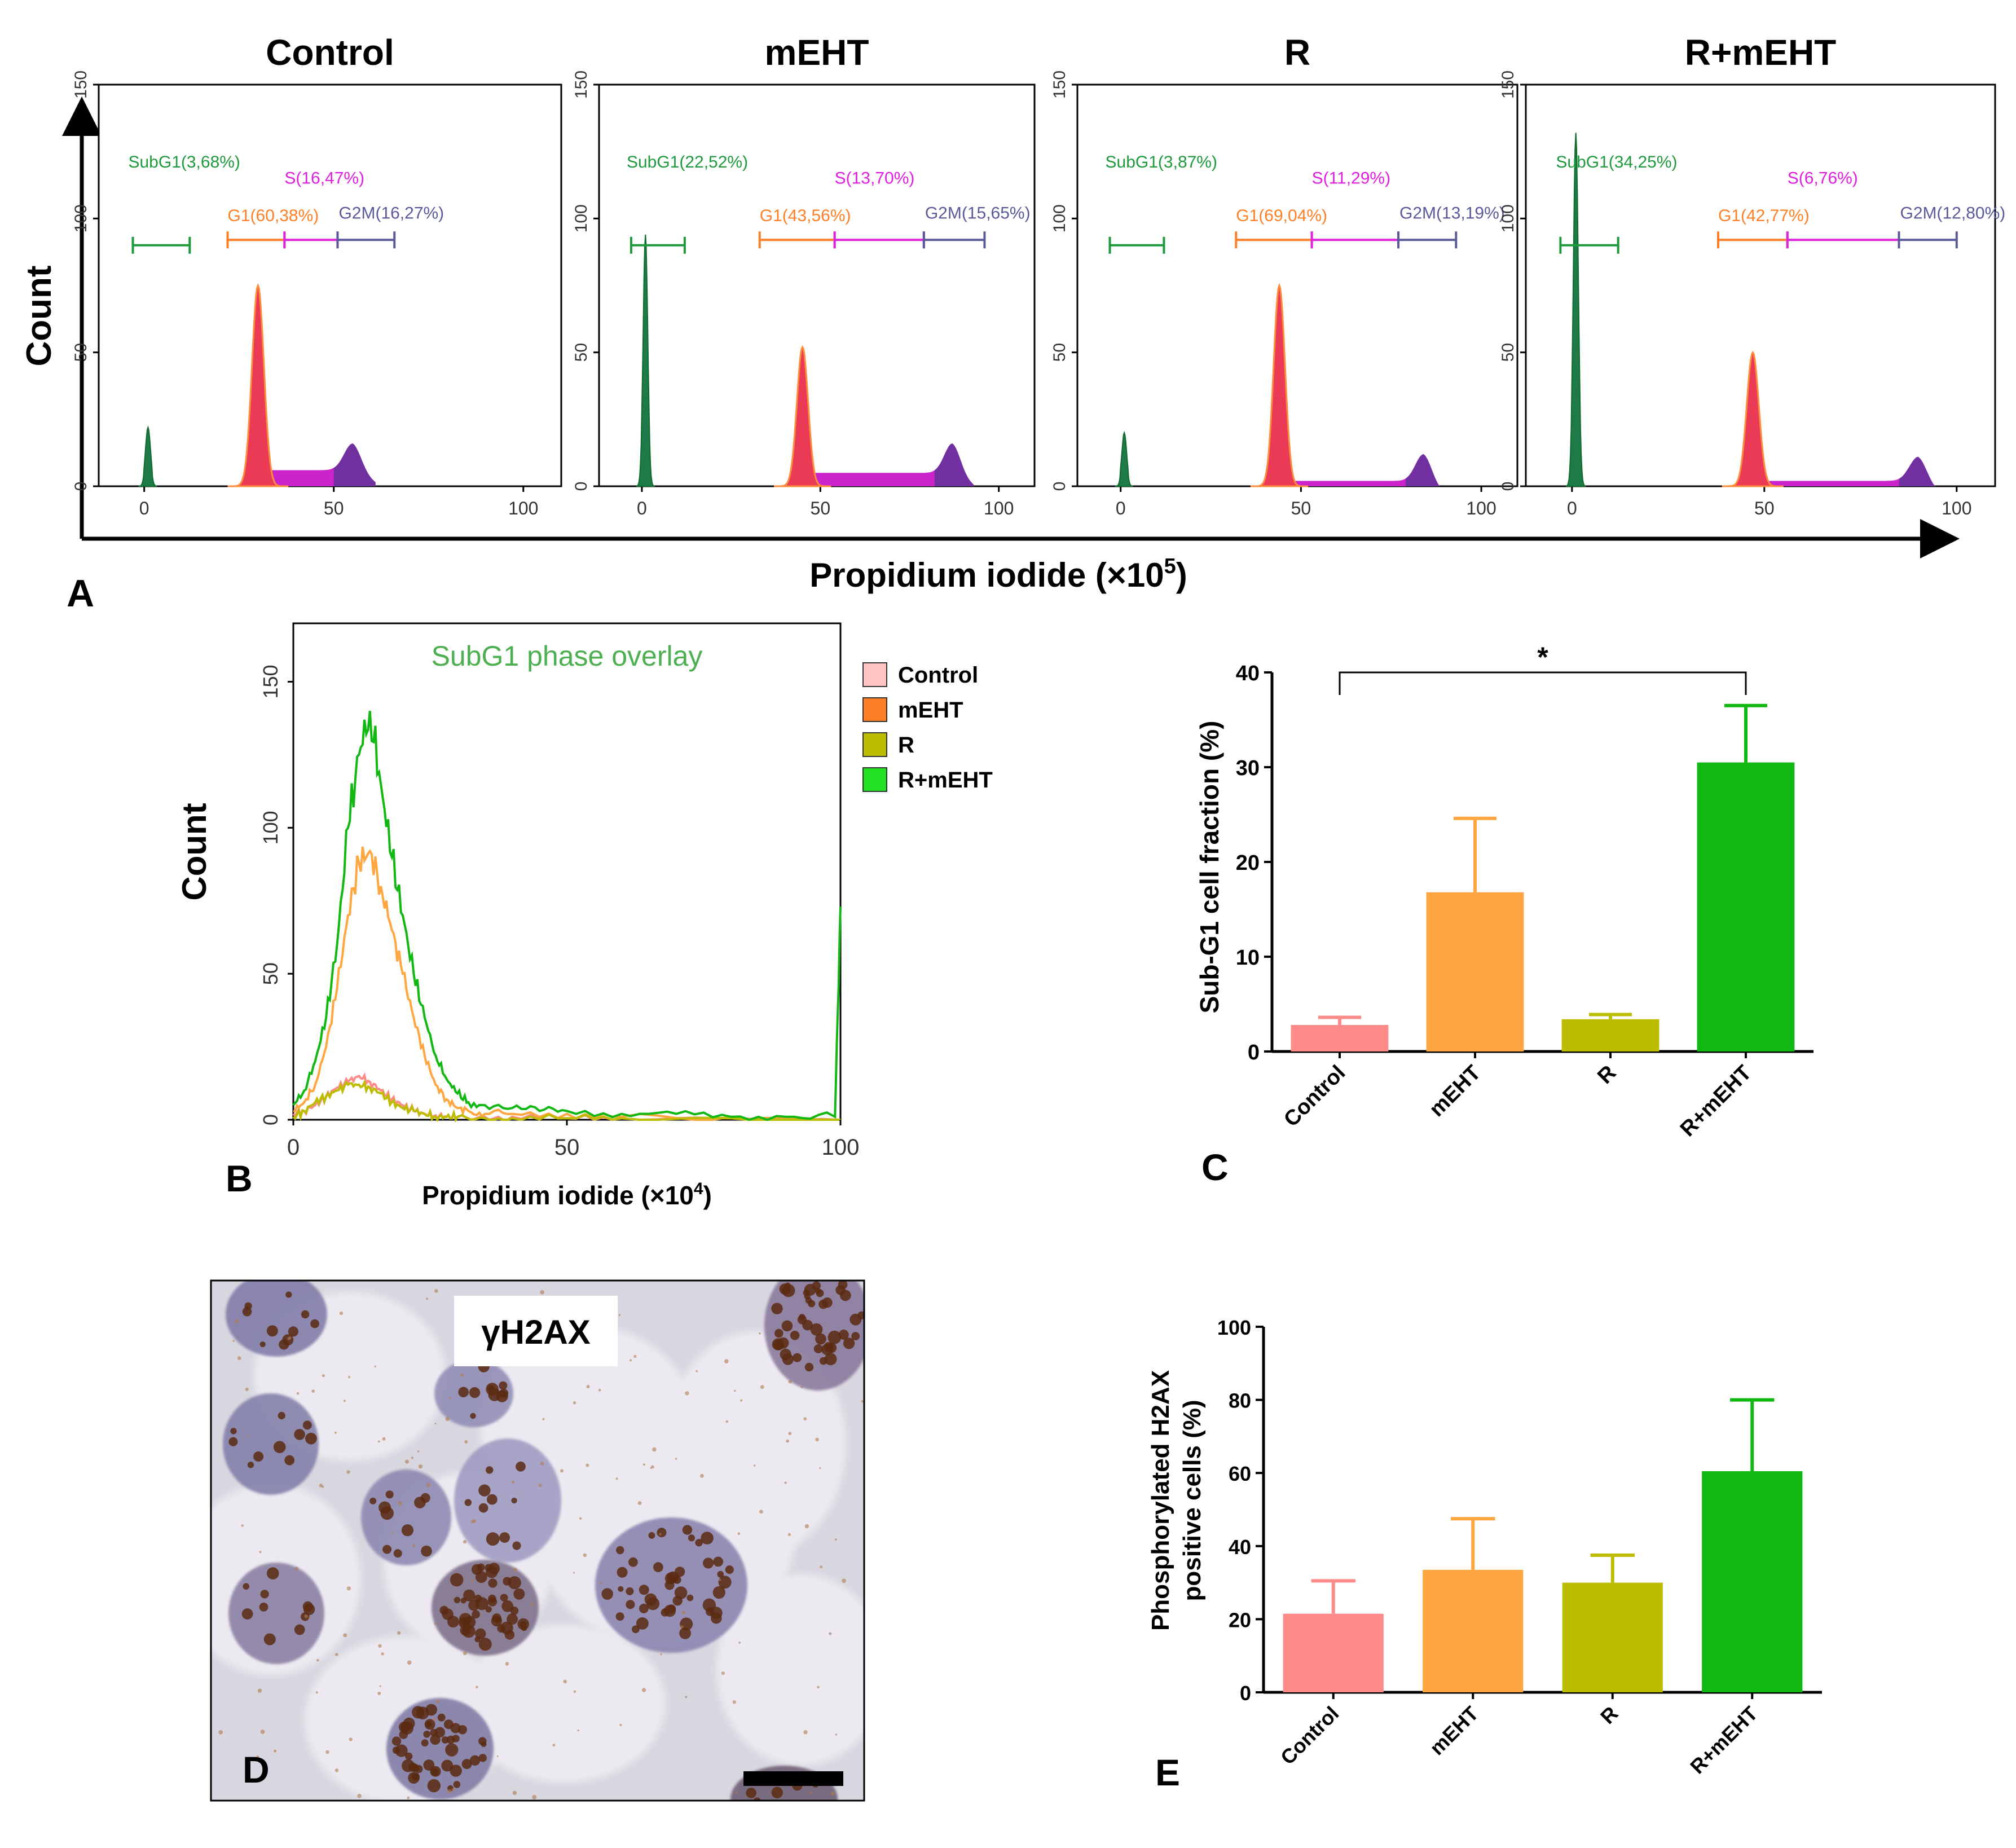  What do you see at coordinates (954, 464) in the screenshot?
I see `g2m-peak` at bounding box center [954, 464].